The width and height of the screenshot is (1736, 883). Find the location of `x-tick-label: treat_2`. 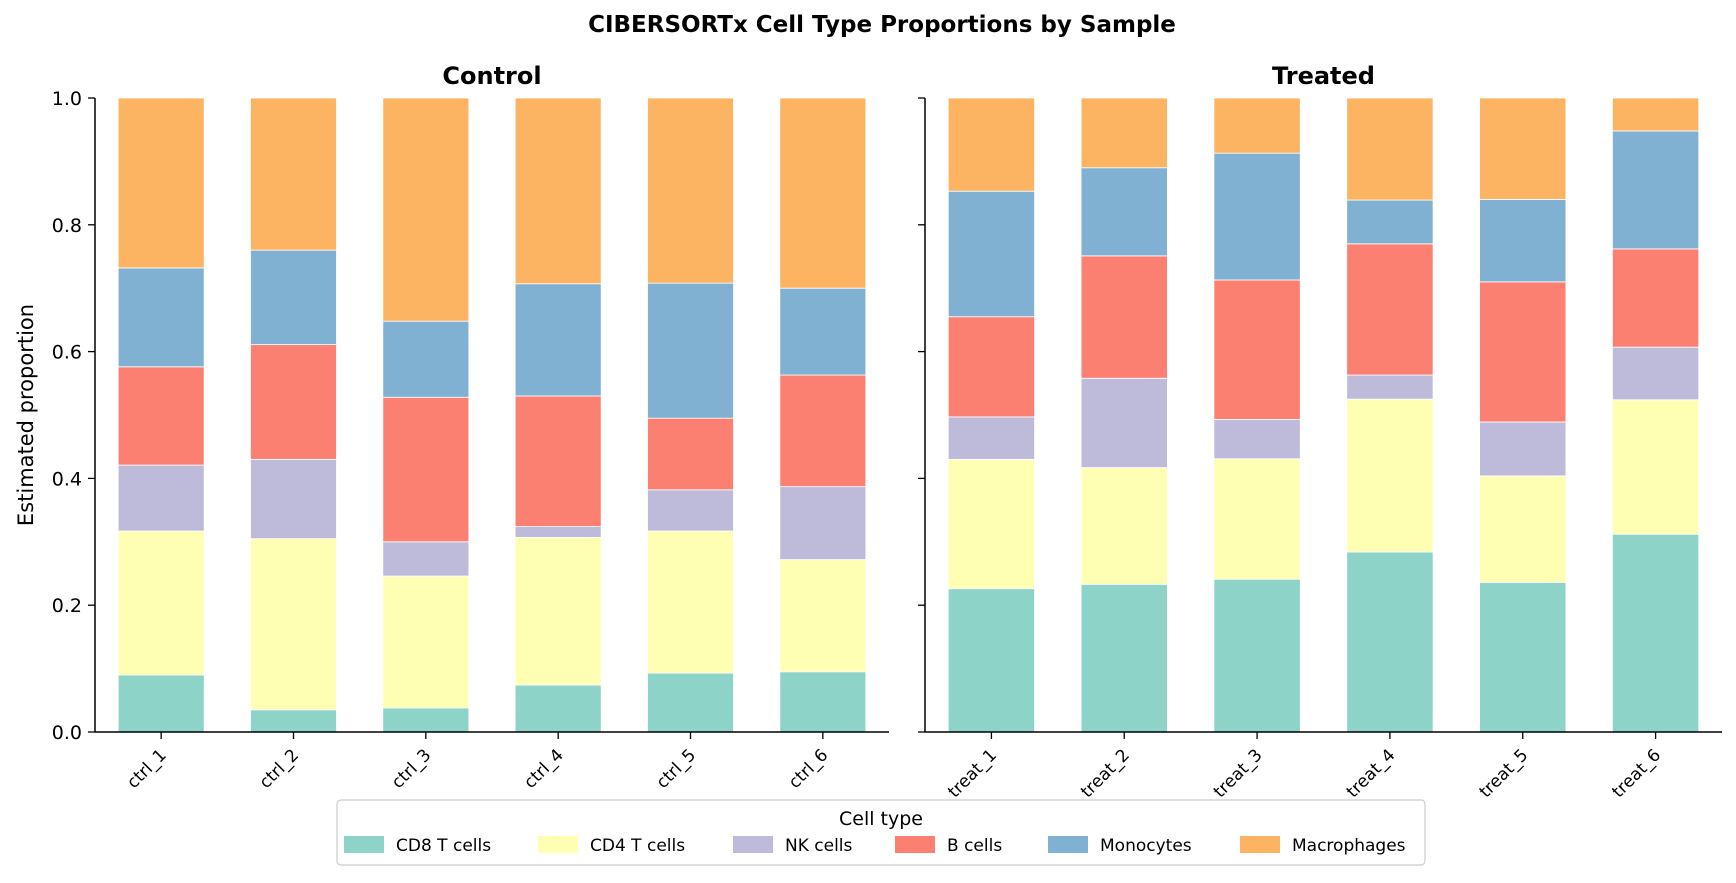

x-tick-label: treat_2 is located at coordinates (1105, 773).